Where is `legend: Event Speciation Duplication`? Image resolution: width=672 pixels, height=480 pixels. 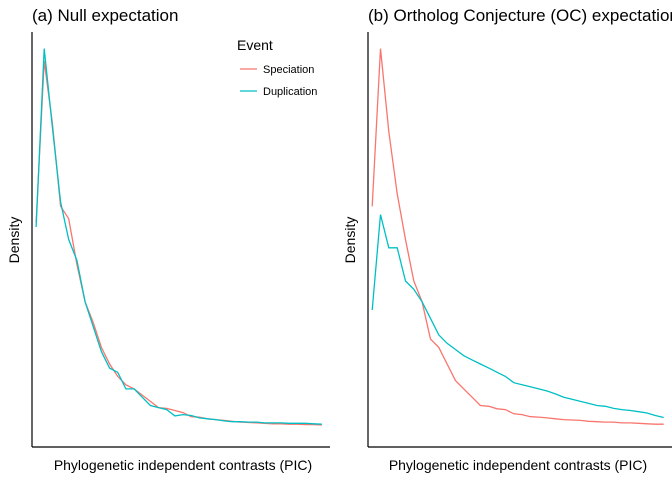
legend: Event Speciation Duplication is located at coordinates (277, 67).